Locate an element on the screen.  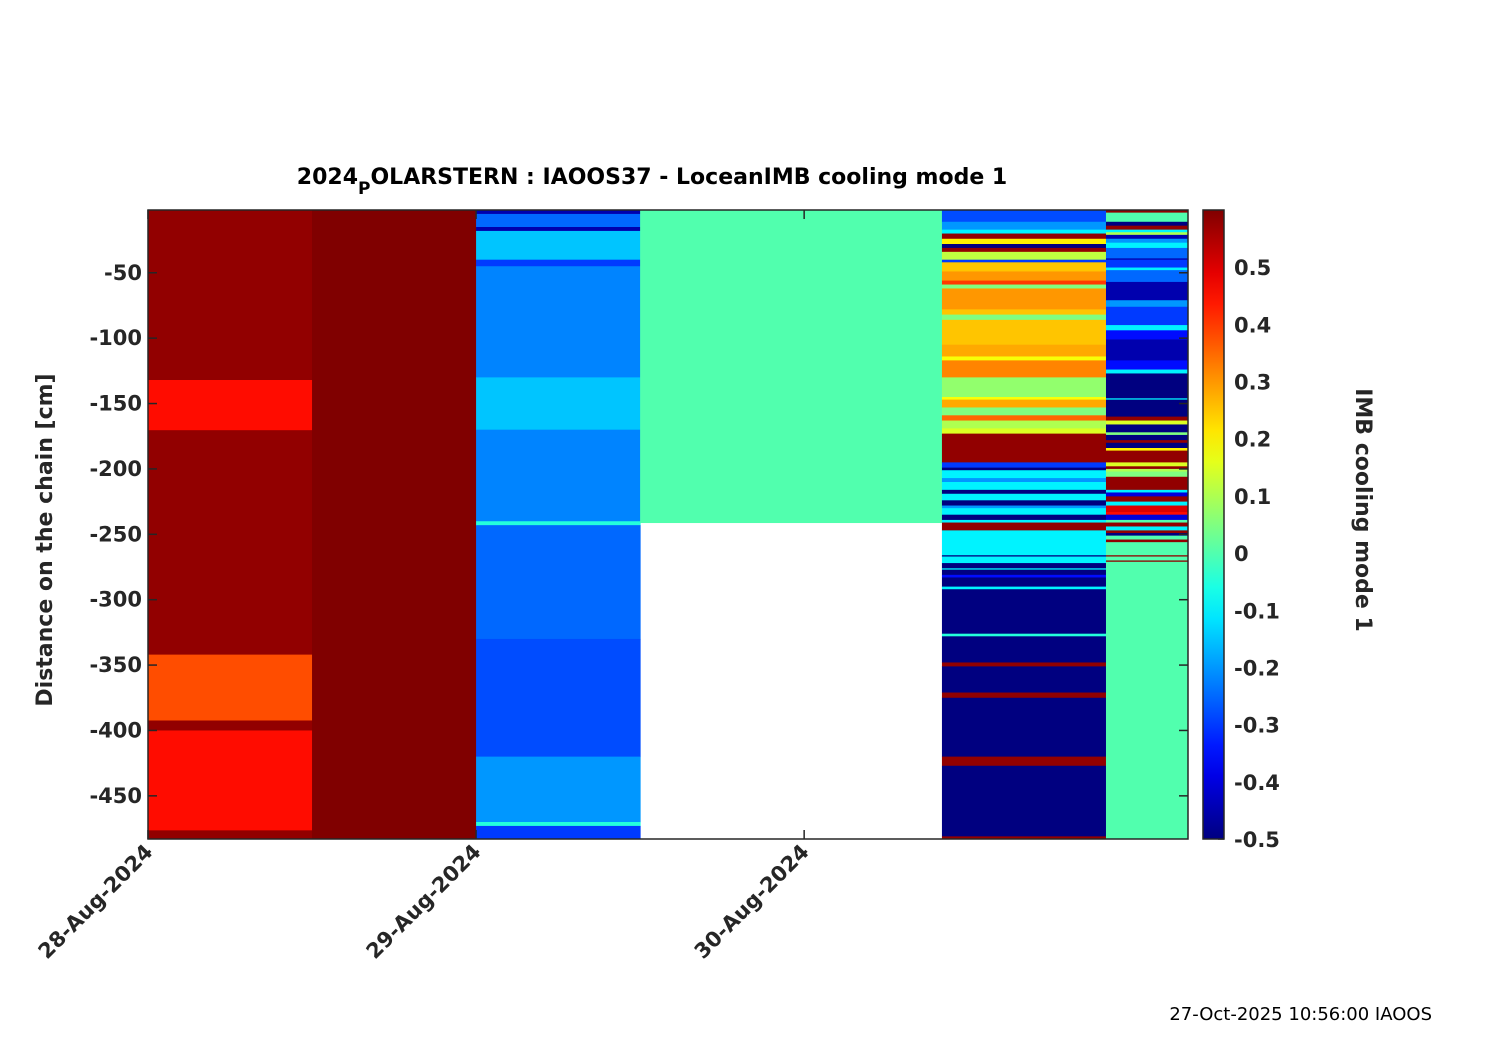
x-tick-label: 28-Aug-2024 is located at coordinates (96, 902).